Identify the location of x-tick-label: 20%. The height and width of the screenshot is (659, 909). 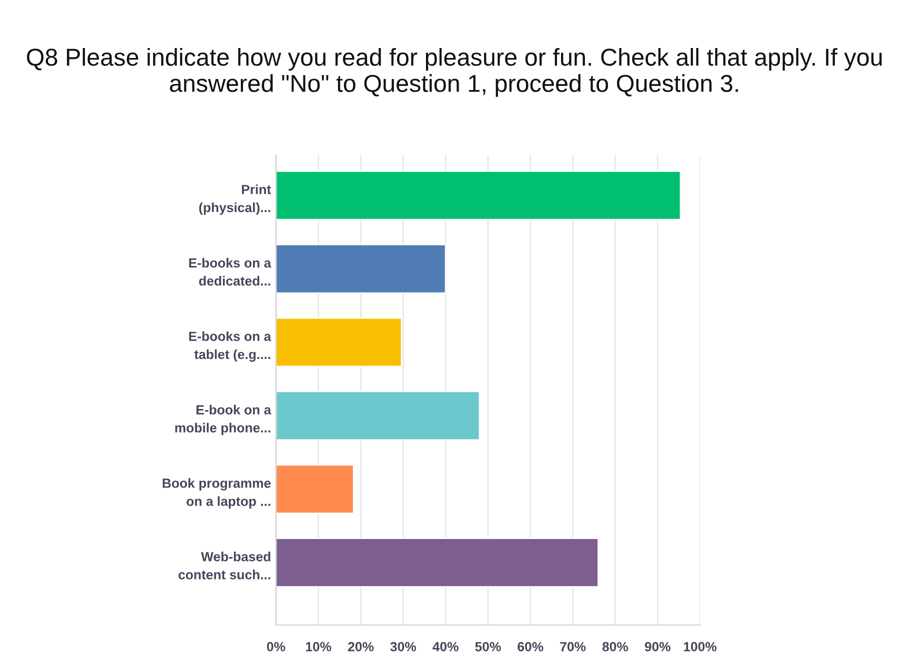
(361, 647).